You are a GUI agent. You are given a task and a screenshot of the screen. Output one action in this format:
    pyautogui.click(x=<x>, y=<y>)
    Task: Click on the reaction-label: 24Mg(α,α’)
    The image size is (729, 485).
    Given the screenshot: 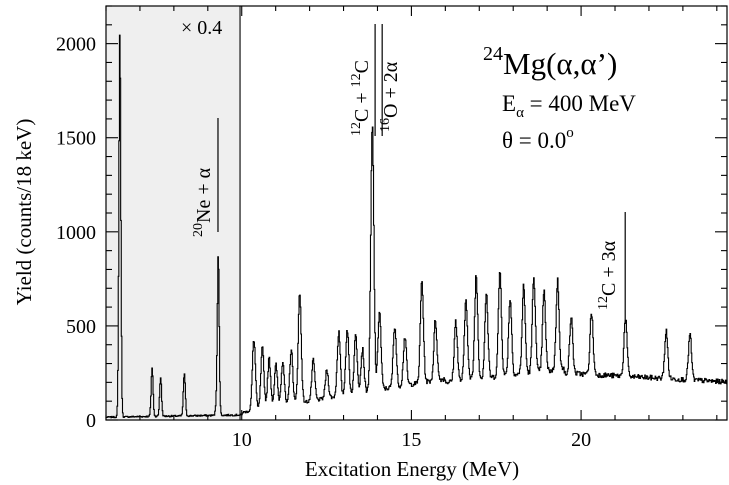 What is the action you would take?
    pyautogui.click(x=550, y=62)
    